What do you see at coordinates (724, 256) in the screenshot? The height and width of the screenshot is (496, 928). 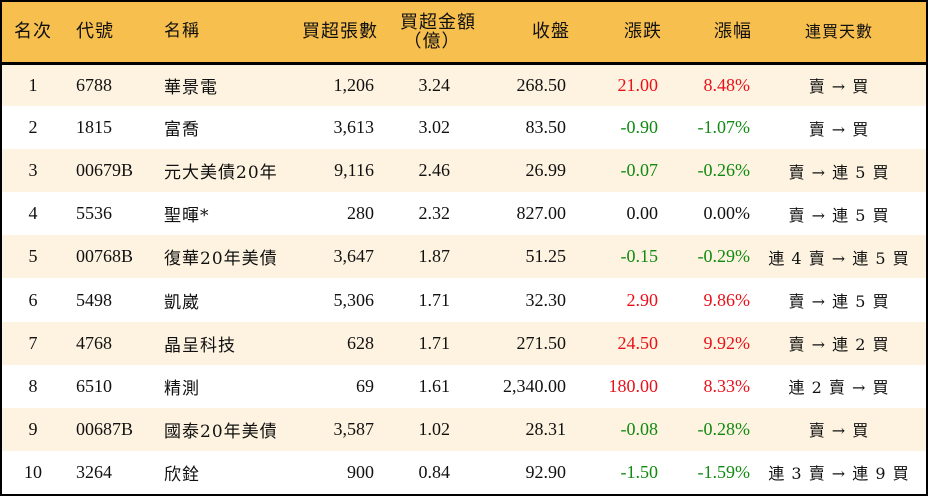 I see `change-pct-cell: -0.29%` at bounding box center [724, 256].